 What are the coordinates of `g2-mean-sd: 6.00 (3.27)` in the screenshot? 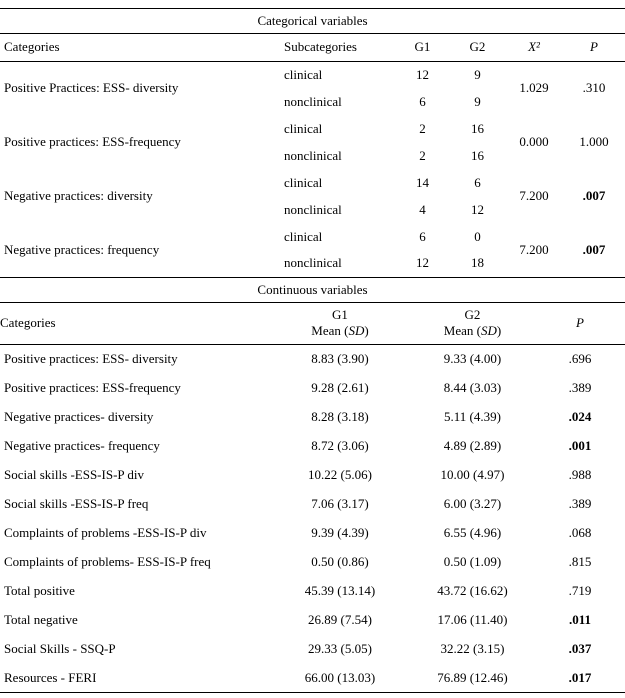 It's located at (472, 503).